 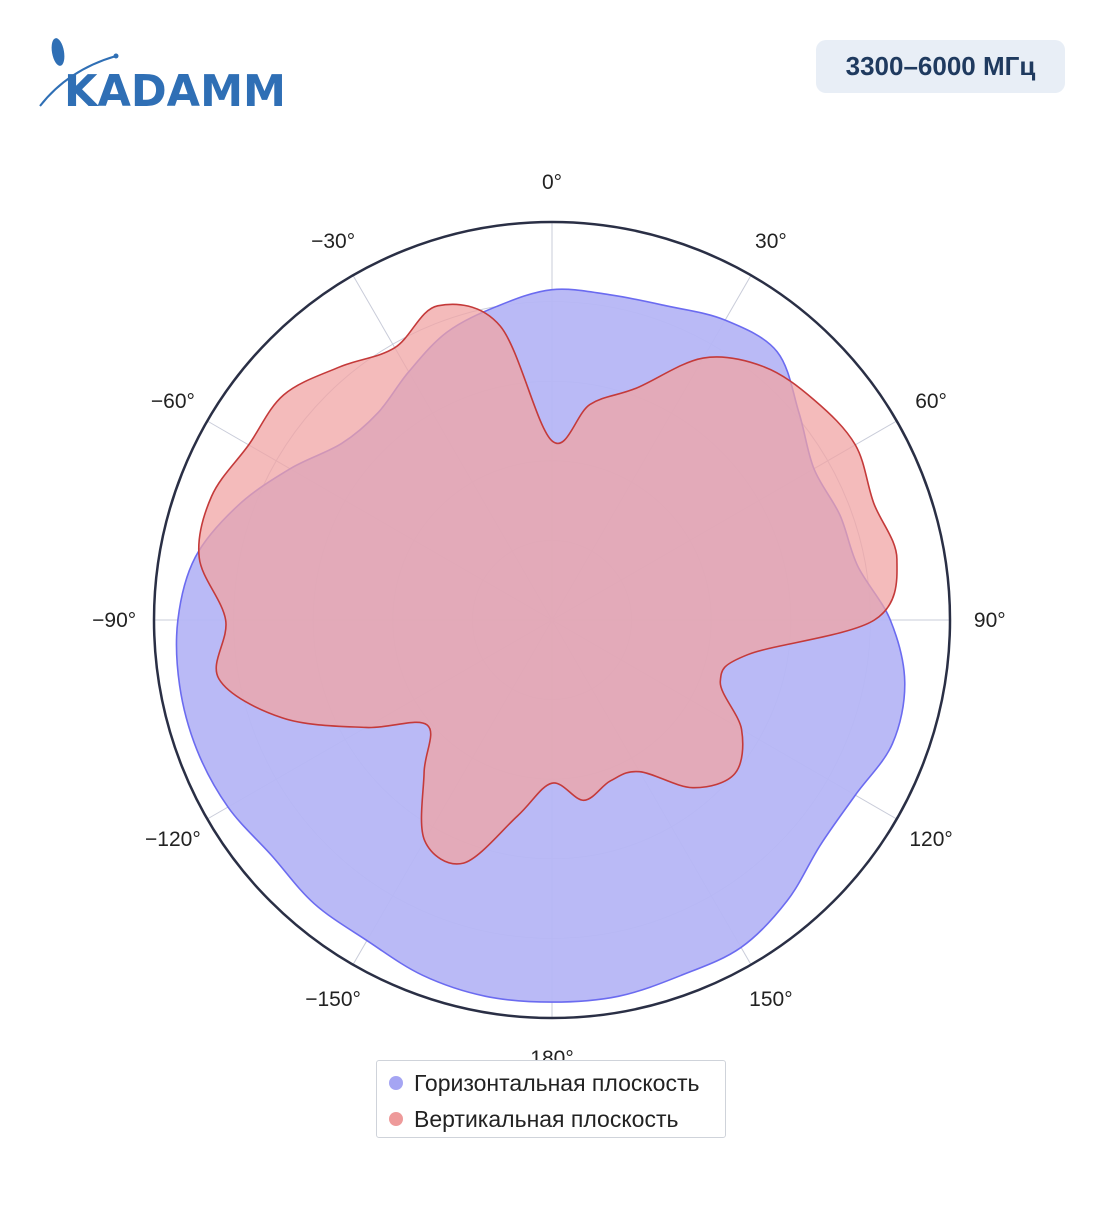 I want to click on legend-label-horizontal: Горизонтальная плоскость, so click(x=557, y=1082).